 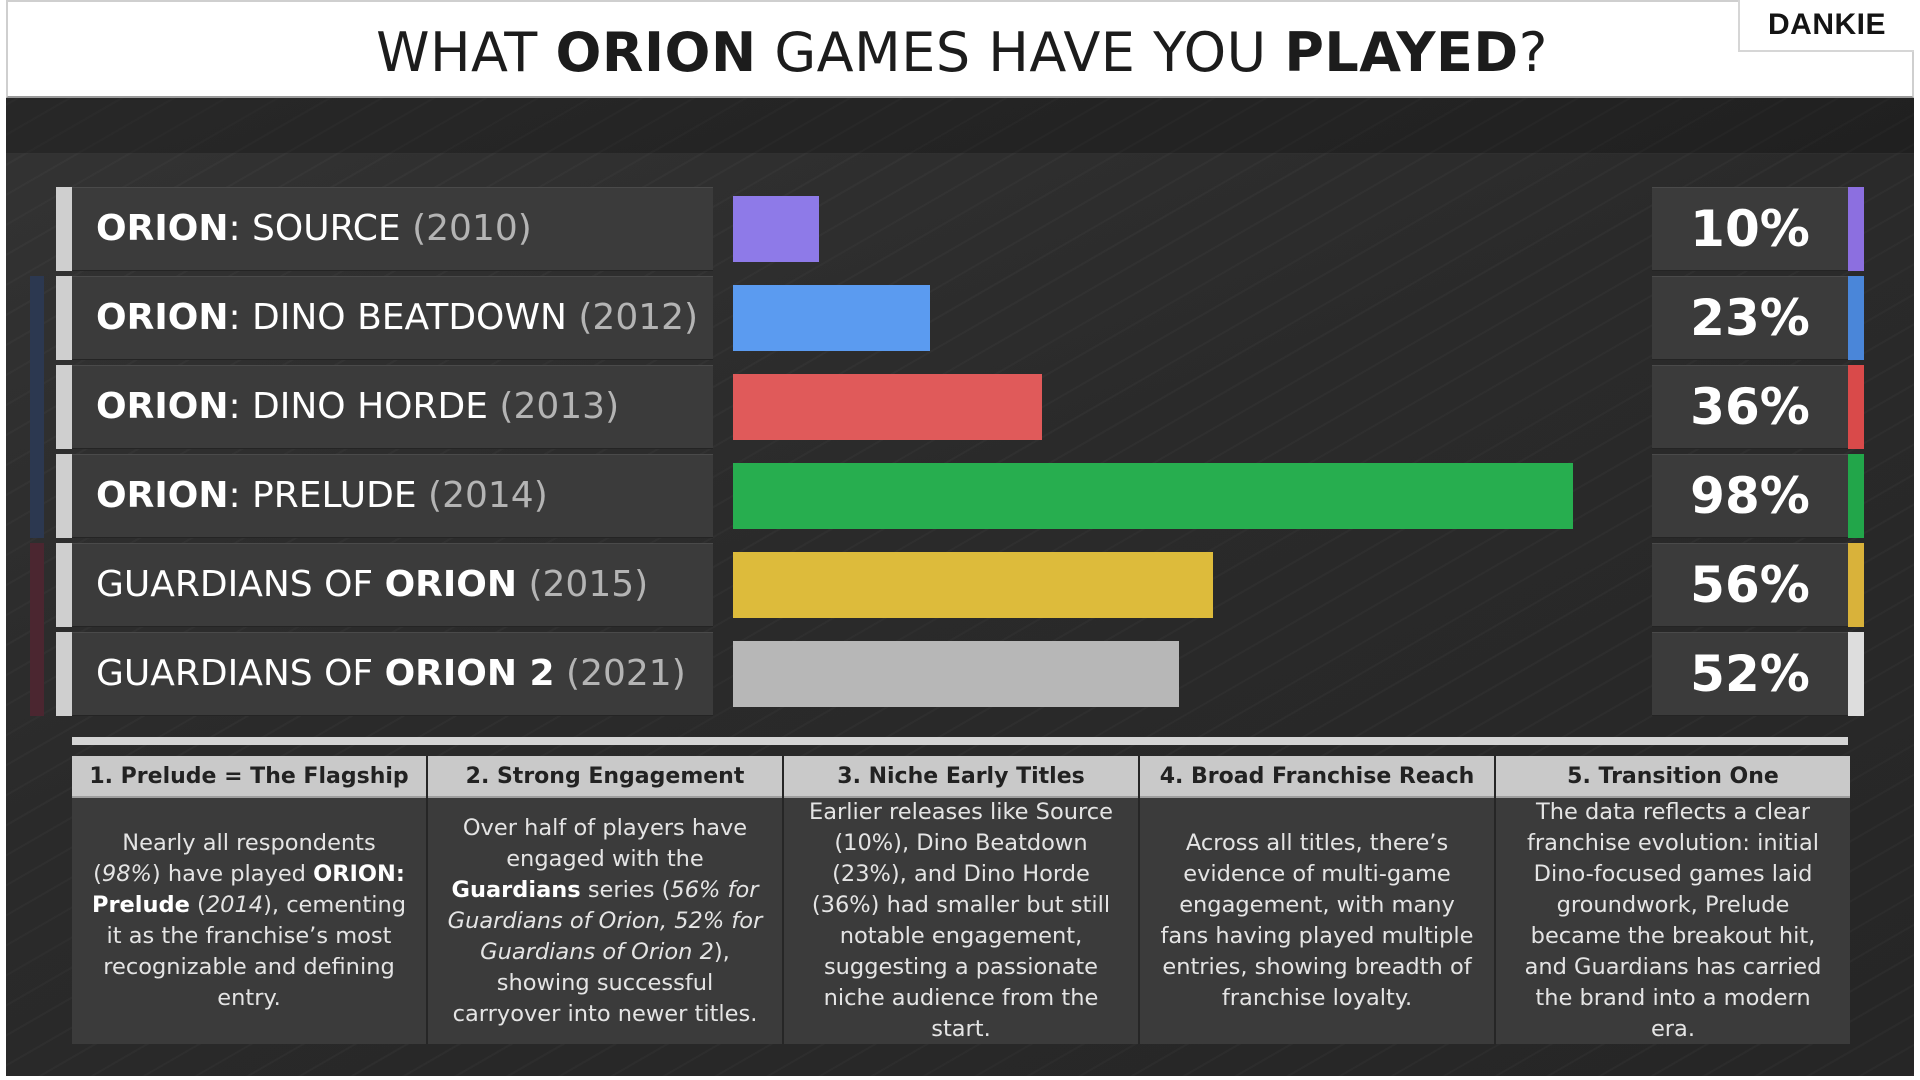 I want to click on insight-text-part: Nearly all respondents (, so click(x=234, y=858).